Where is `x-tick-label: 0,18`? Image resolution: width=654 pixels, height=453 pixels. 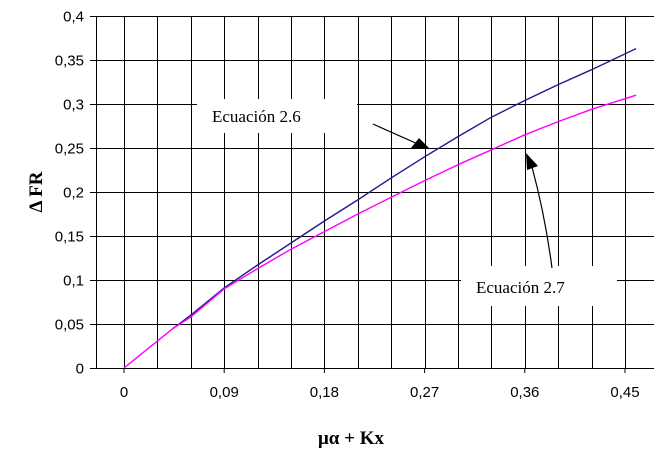 x-tick-label: 0,18 is located at coordinates (324, 392).